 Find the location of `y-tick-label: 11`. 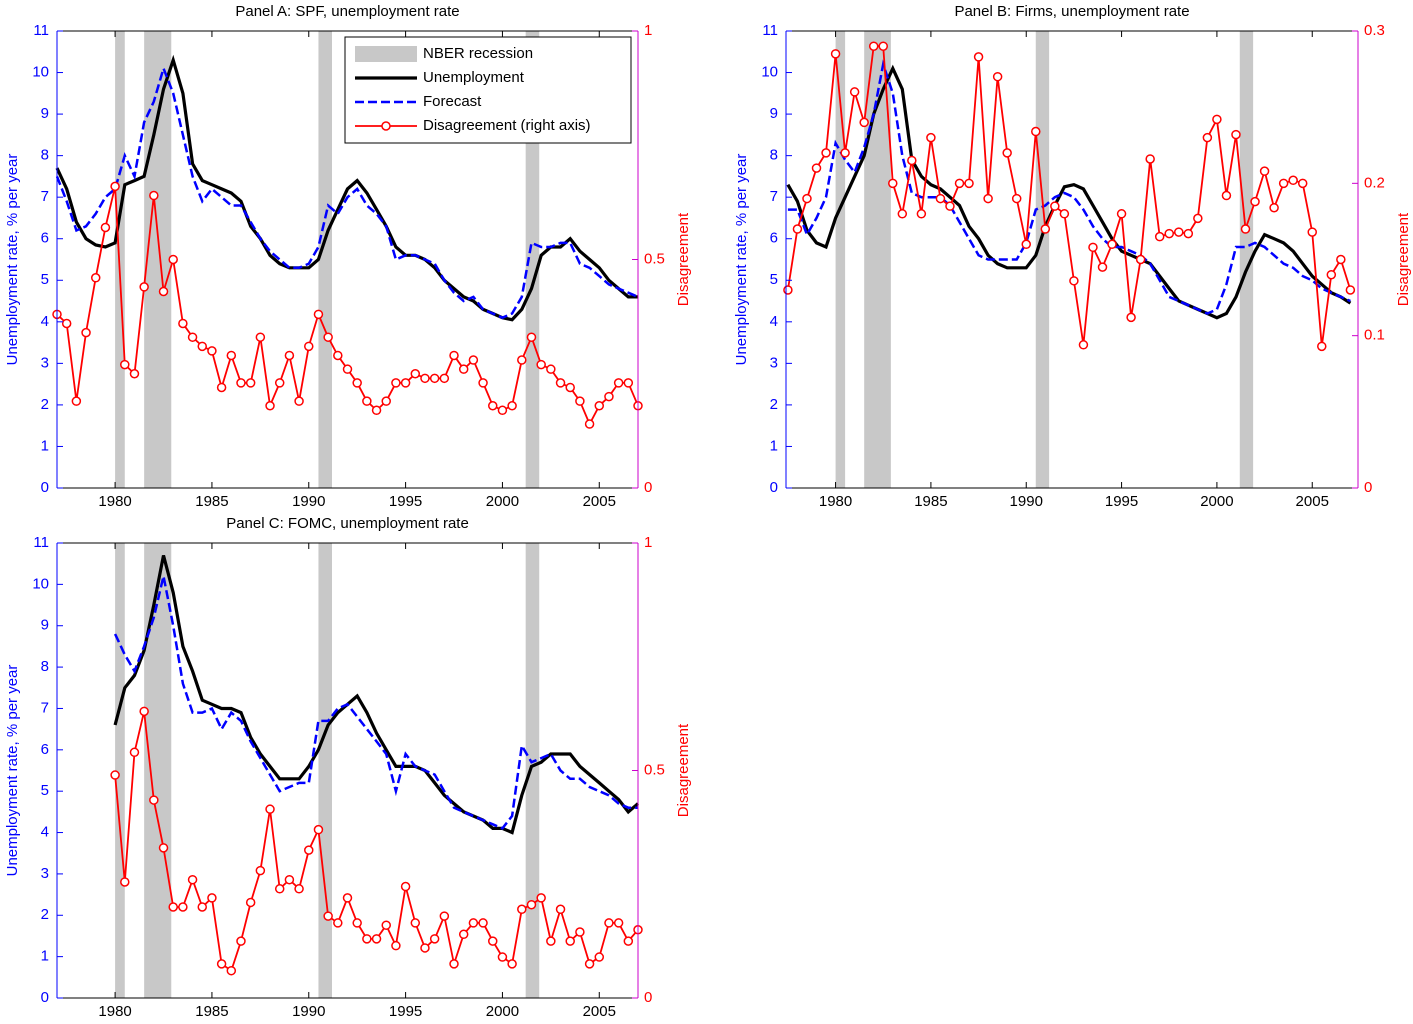

y-tick-label: 11 is located at coordinates (41, 542).